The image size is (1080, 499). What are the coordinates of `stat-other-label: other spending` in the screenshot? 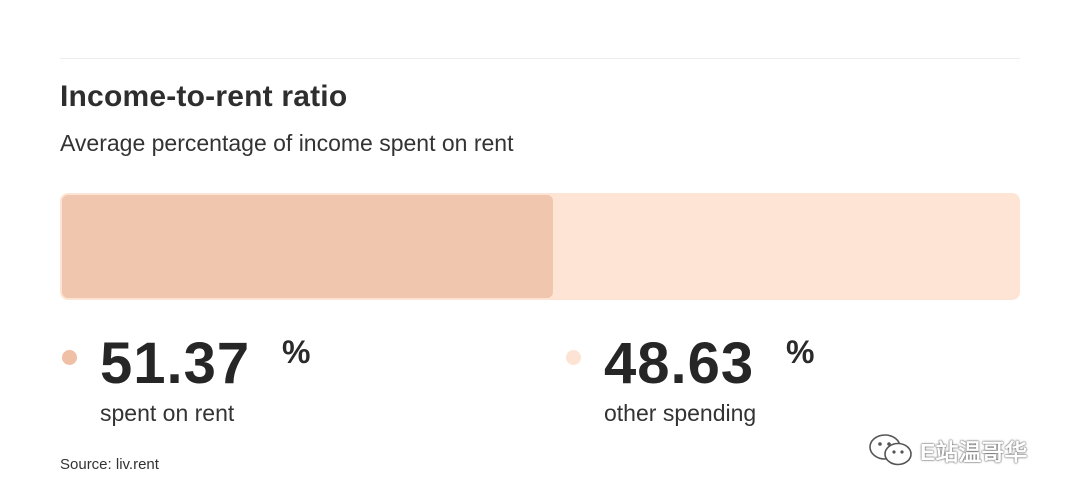 It's located at (680, 413).